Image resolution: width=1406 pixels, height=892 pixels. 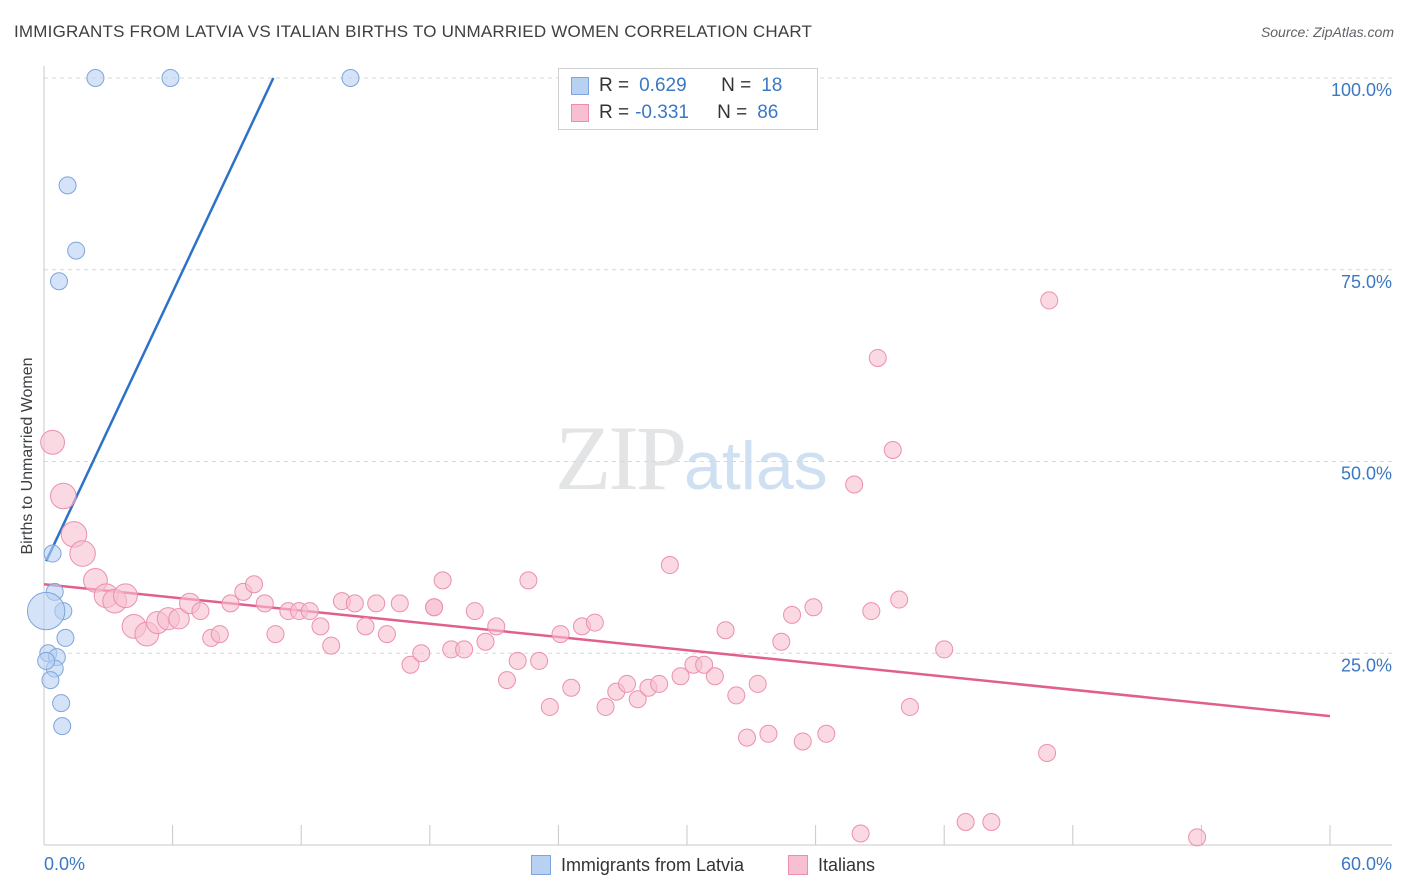 I want to click on legend-n-value: 86, so click(x=768, y=112).